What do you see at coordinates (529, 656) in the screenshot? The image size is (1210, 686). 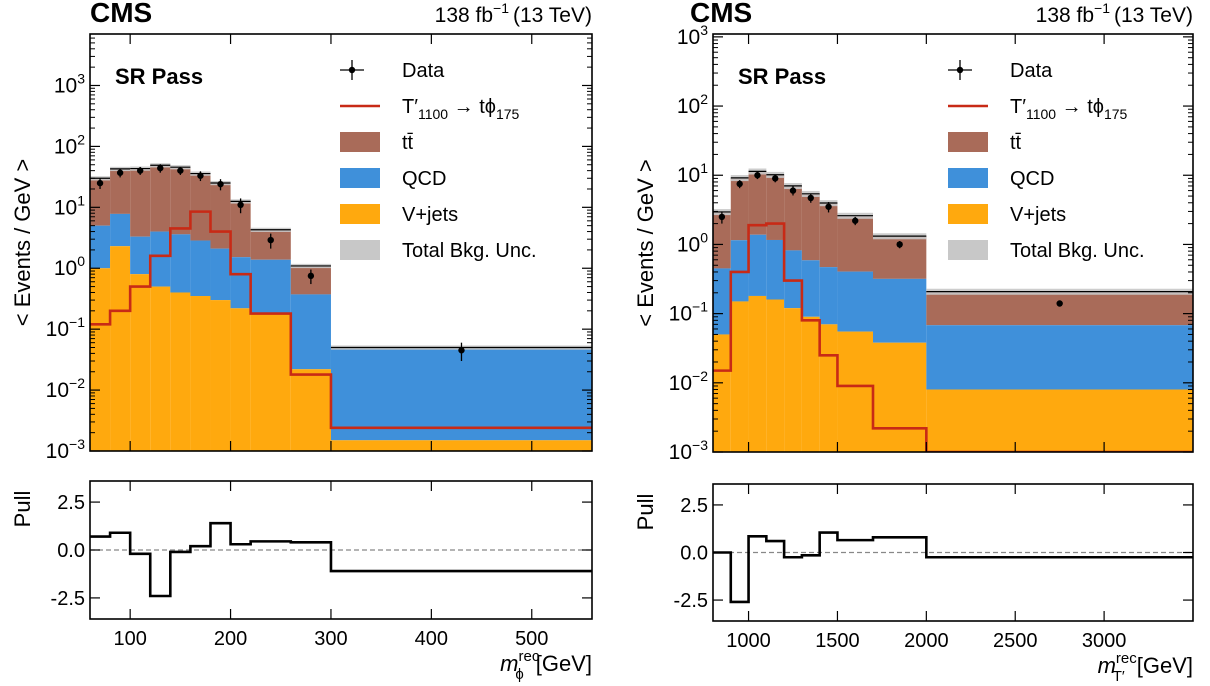 I see `x-title-sup: rec` at bounding box center [529, 656].